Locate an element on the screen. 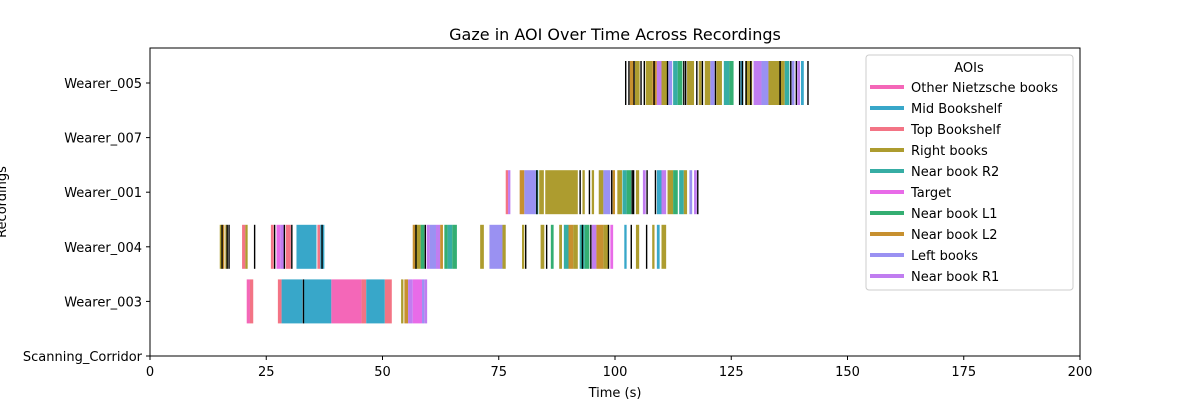 This screenshot has height=400, width=1200. legend-label: Other Nietzsche books is located at coordinates (984, 88).